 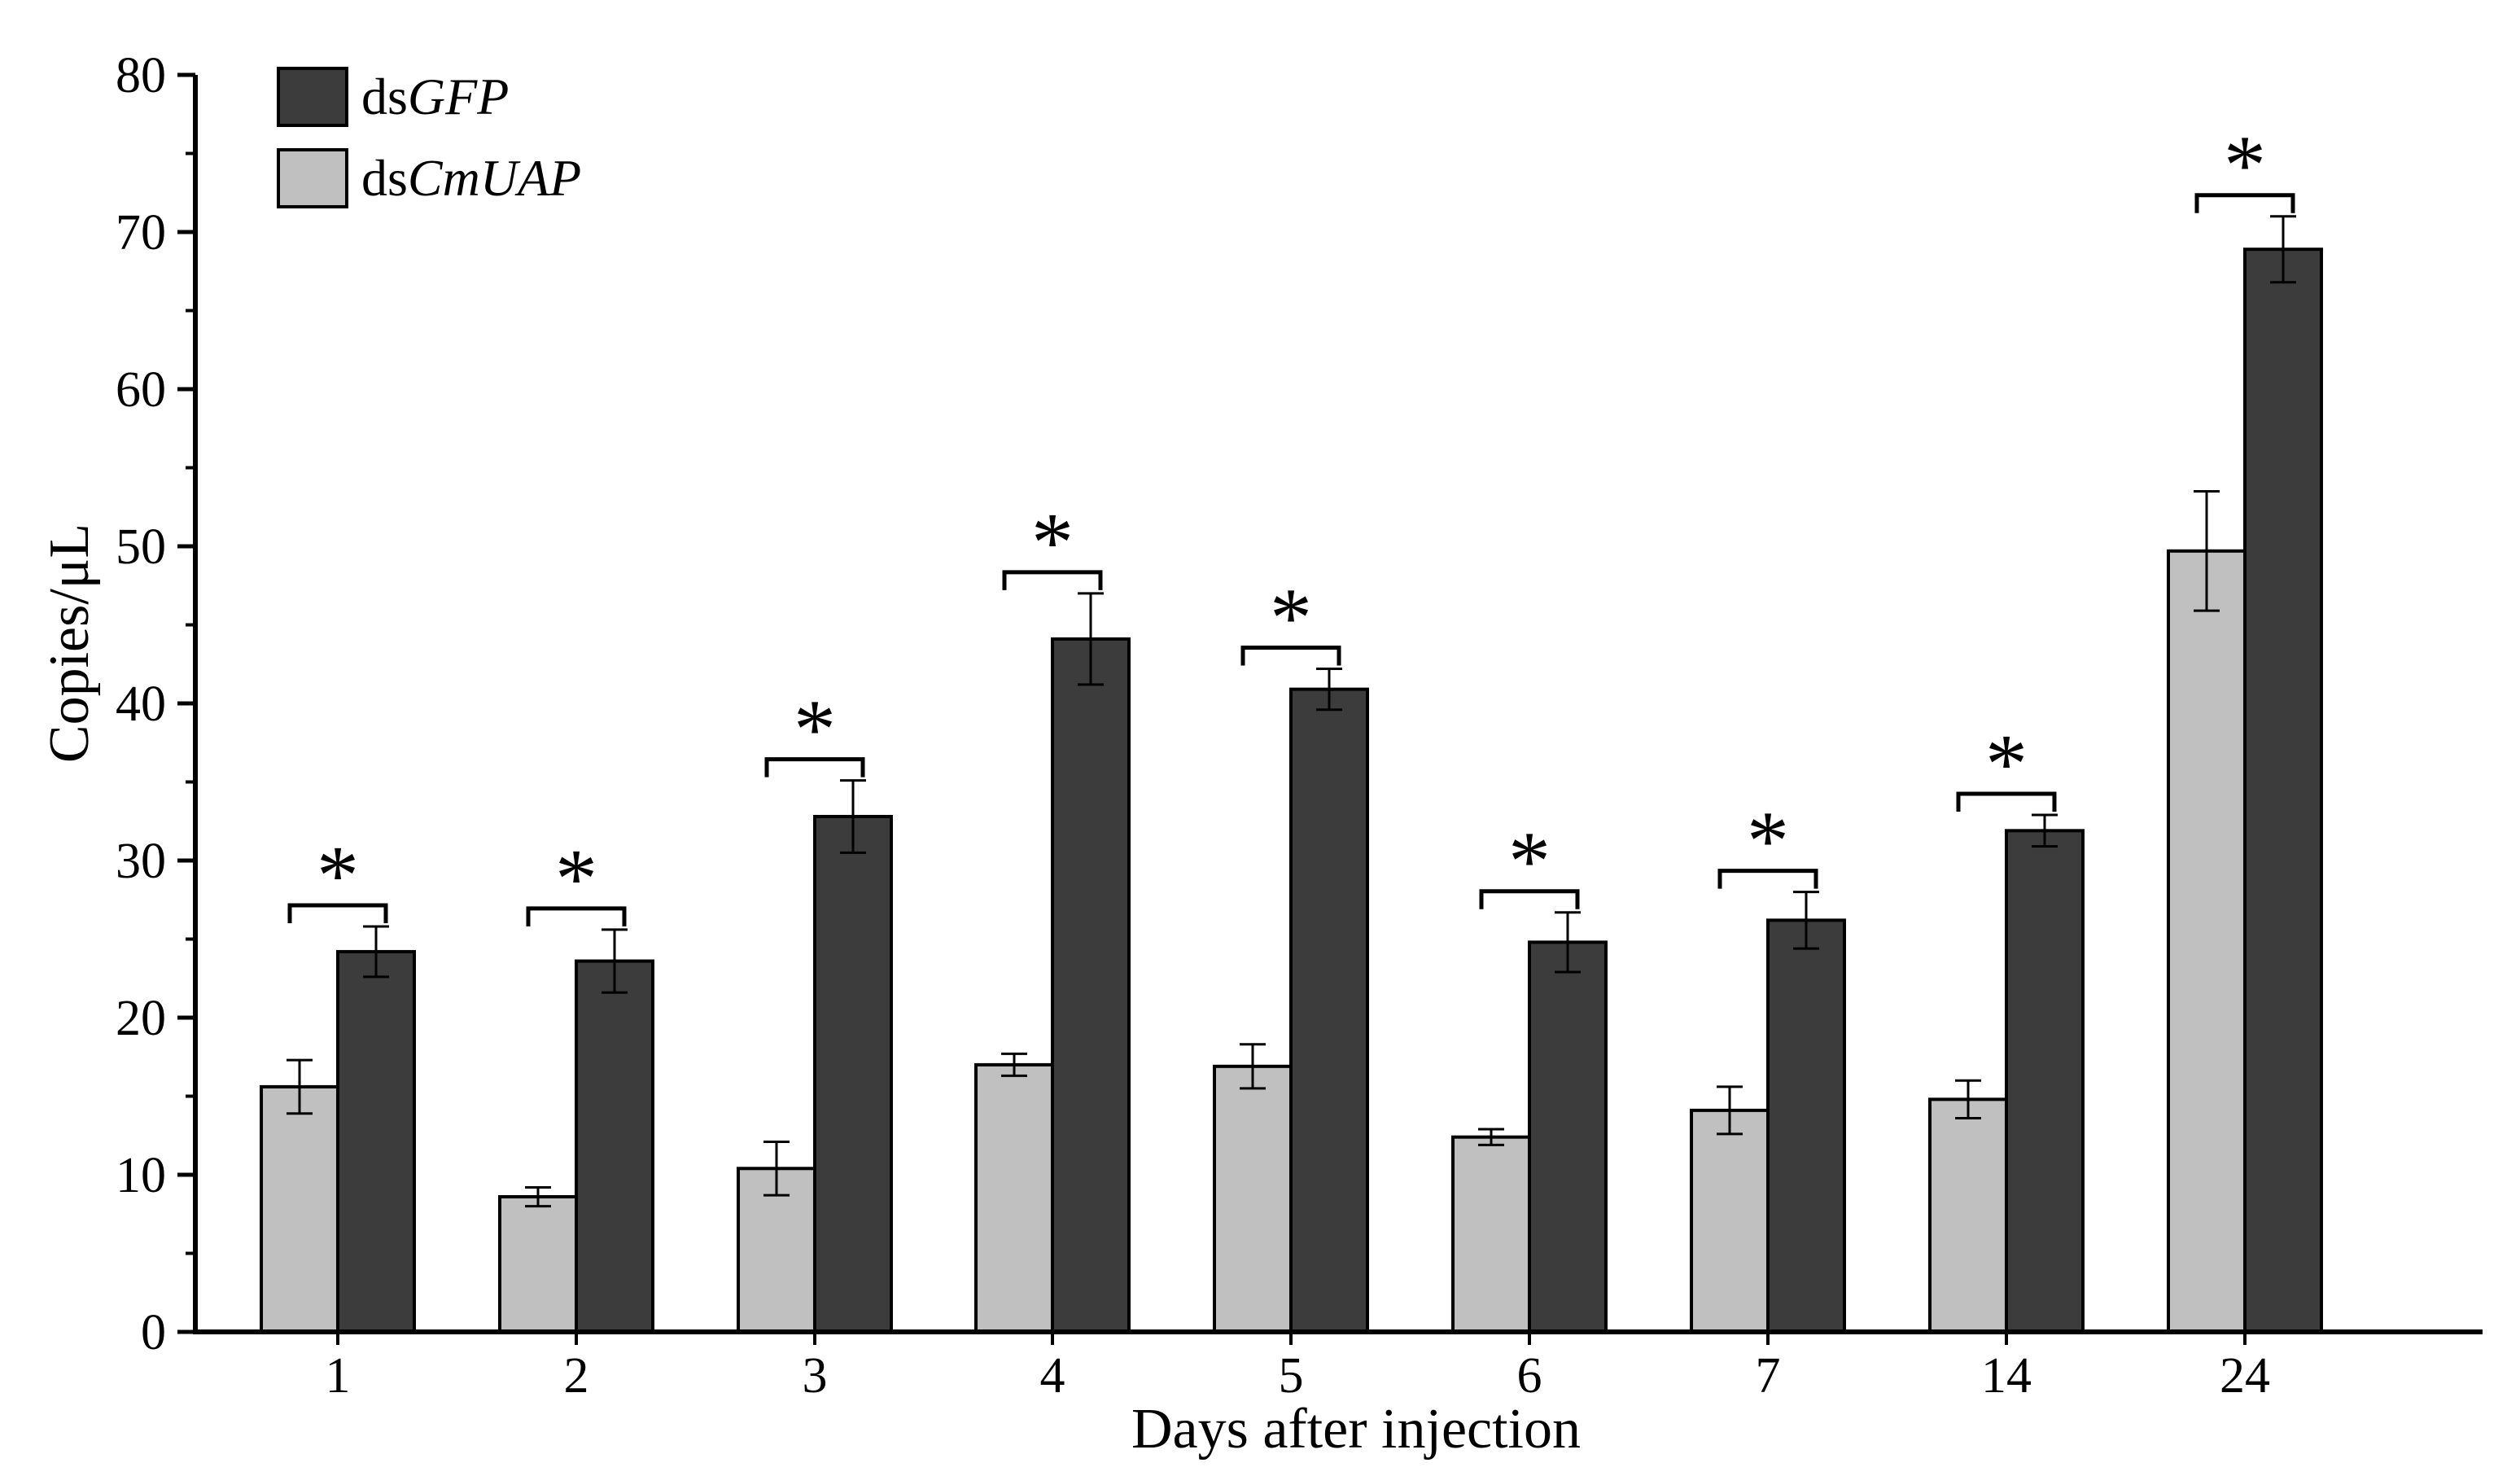 I want to click on x-axis-title: Days after injection, so click(x=1356, y=1430).